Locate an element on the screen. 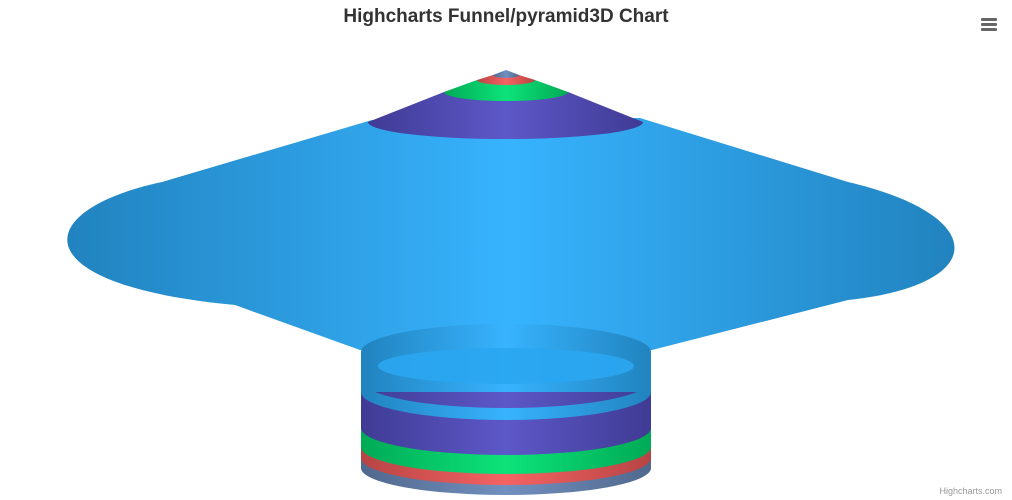 Image resolution: width=1012 pixels, height=500 pixels. funnel-segment-4-top is located at coordinates (505, 116).